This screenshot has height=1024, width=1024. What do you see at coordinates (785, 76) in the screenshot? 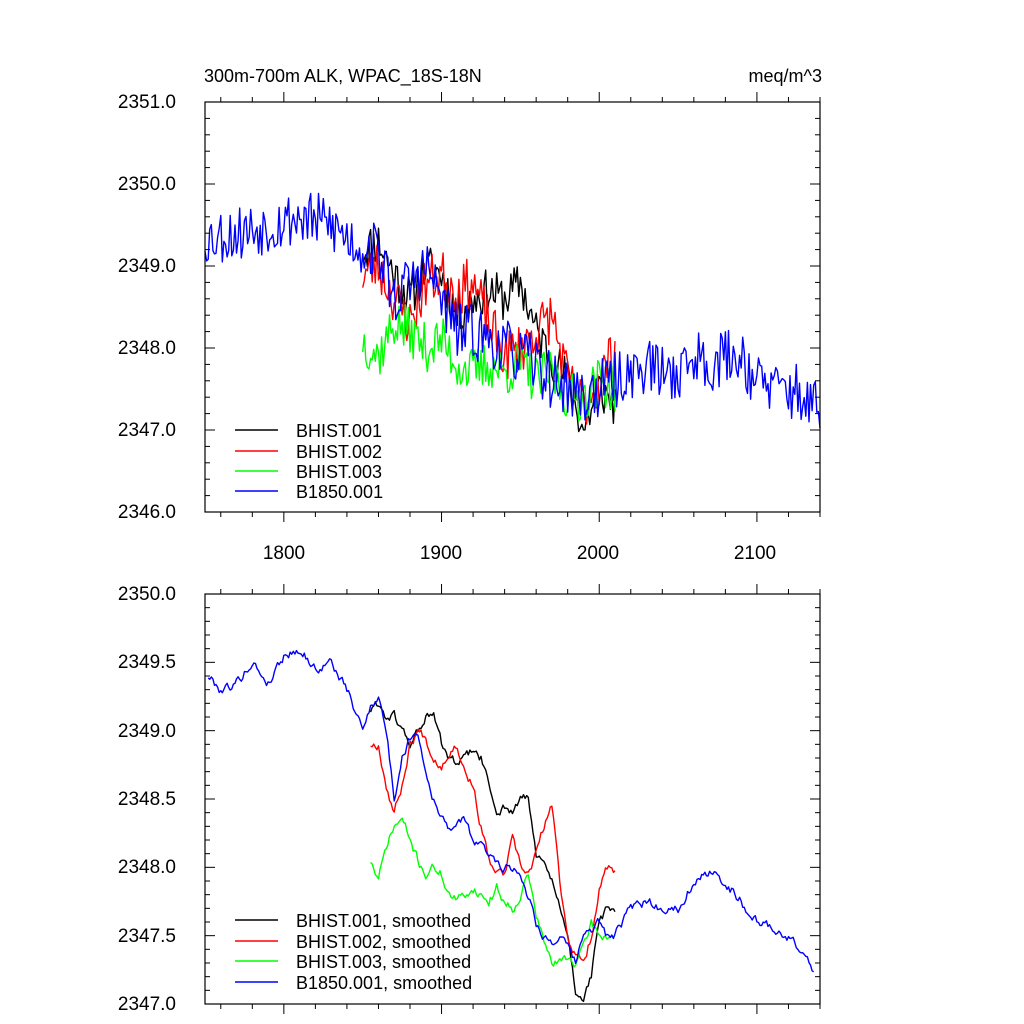
I see `top-panel-units: meq/m^3` at bounding box center [785, 76].